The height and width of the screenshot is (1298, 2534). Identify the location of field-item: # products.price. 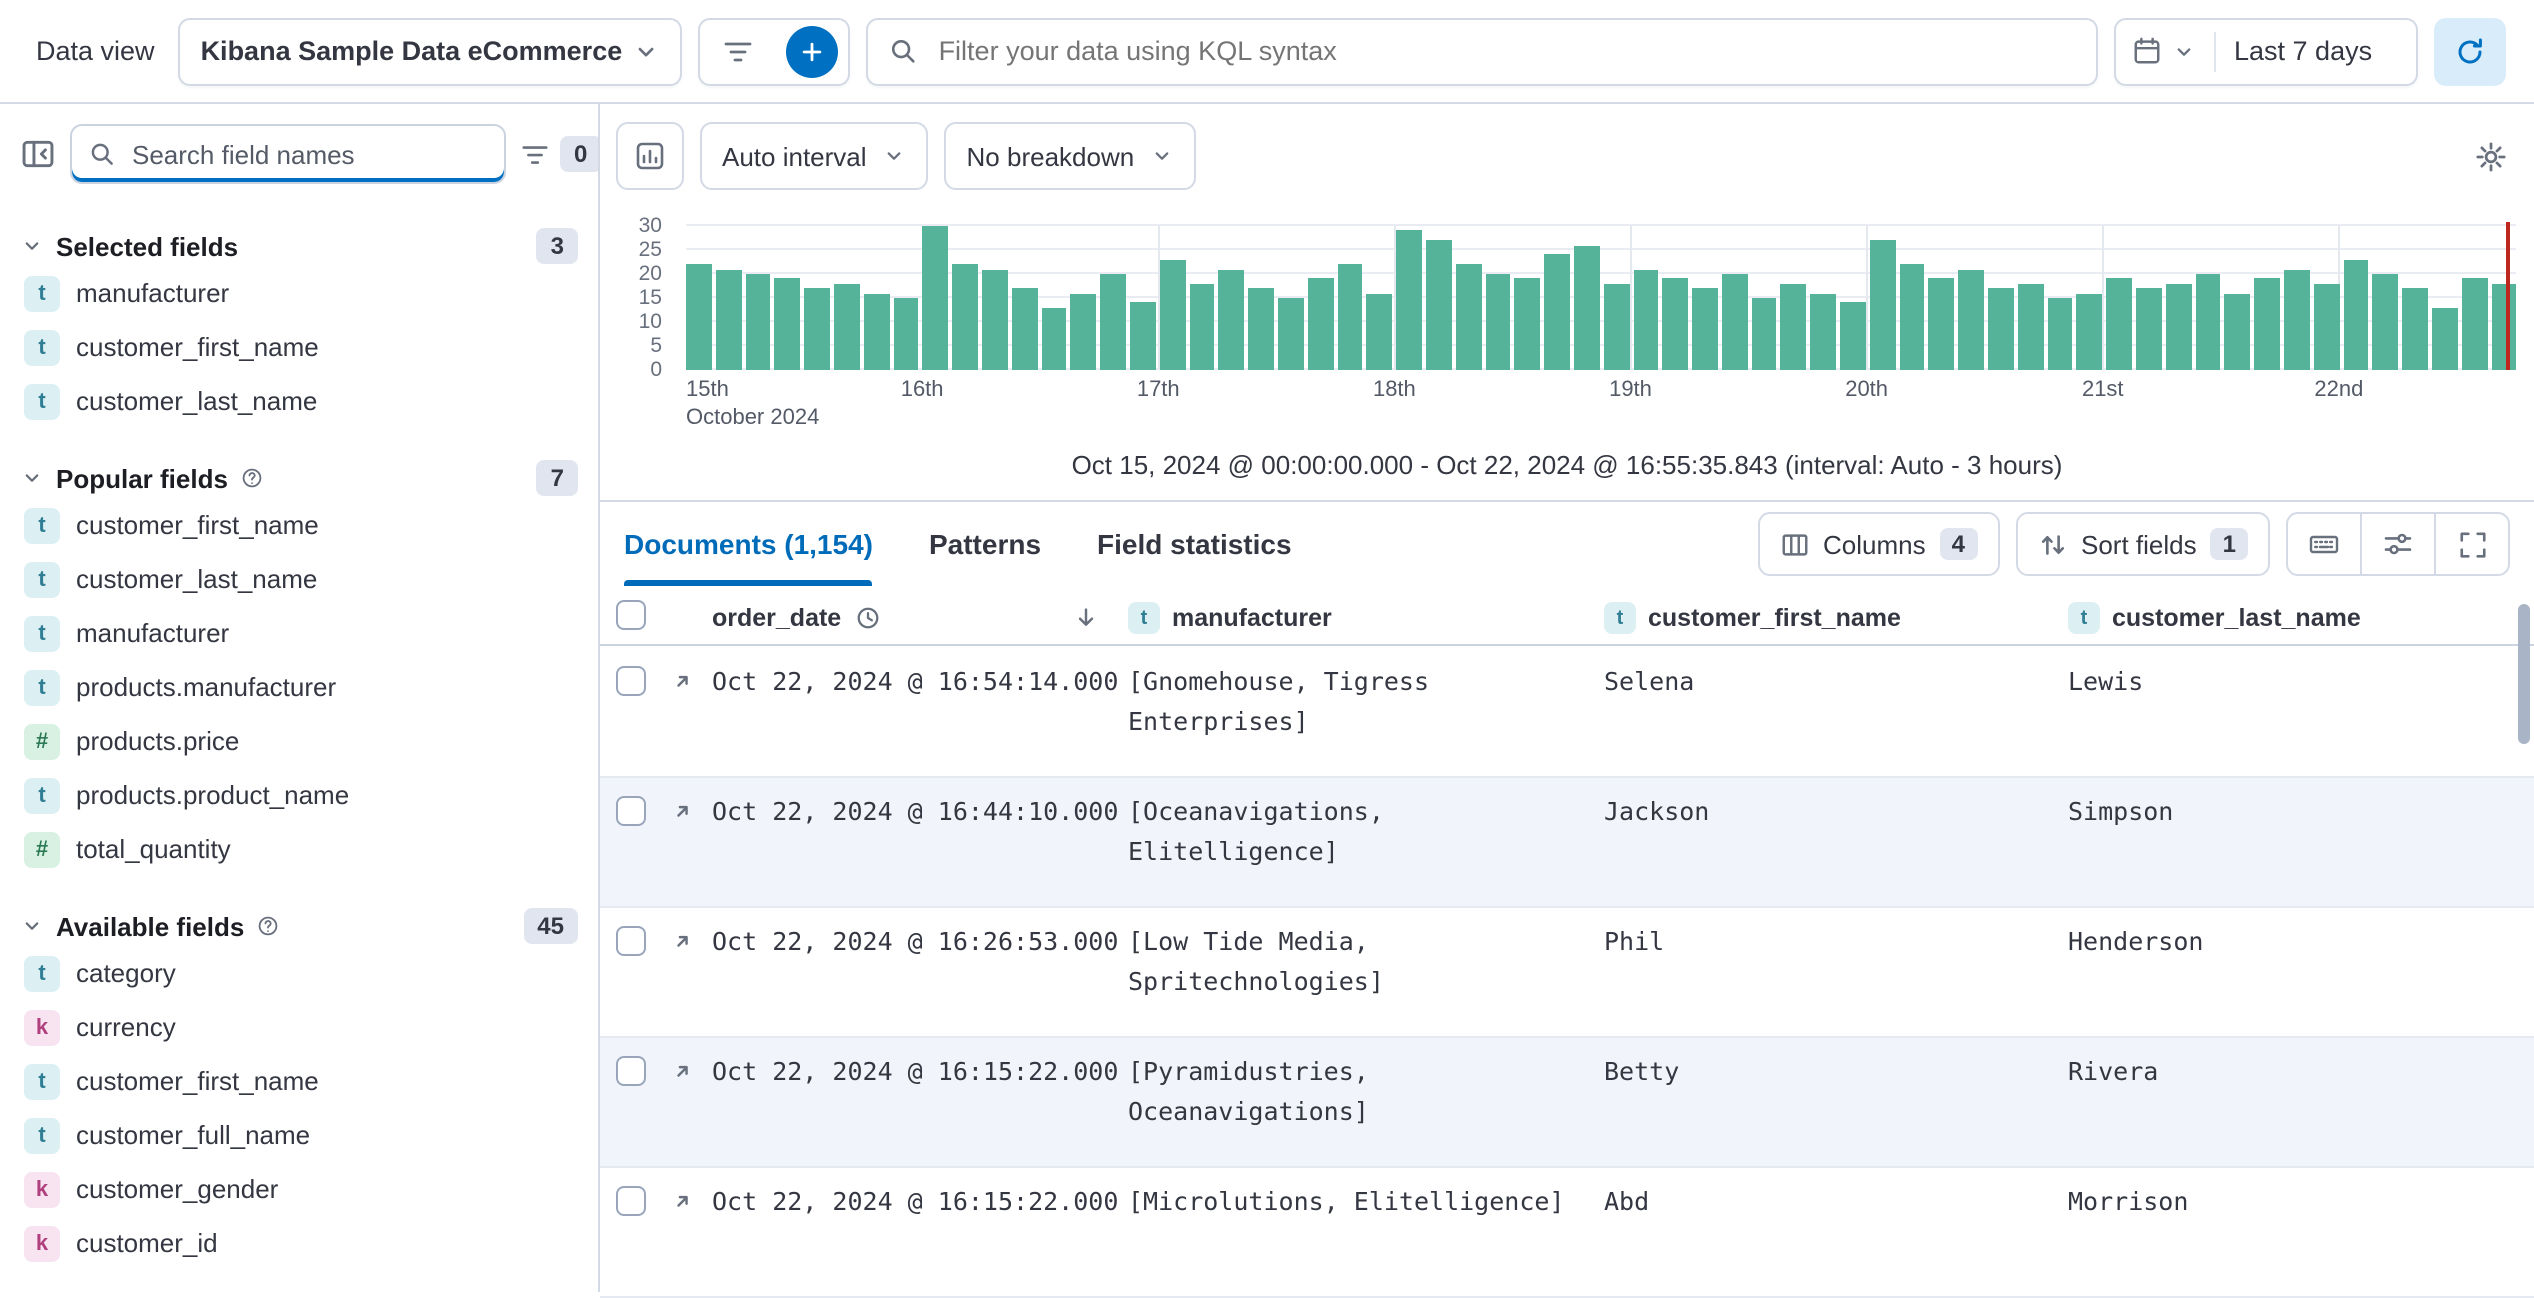
(299, 741).